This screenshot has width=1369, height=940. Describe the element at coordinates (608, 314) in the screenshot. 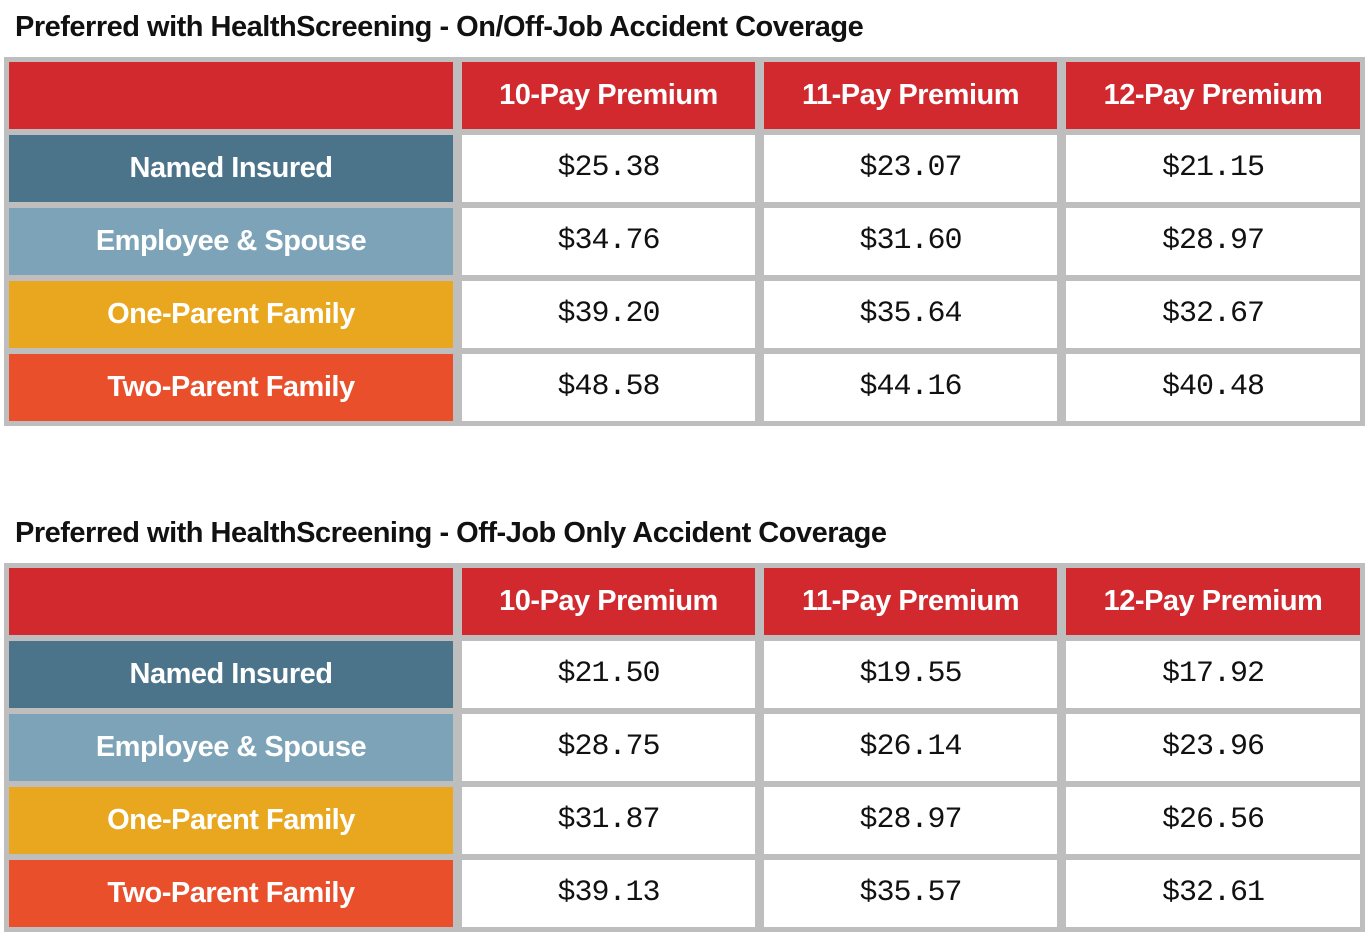

I see `premium-value: $39.20` at that location.